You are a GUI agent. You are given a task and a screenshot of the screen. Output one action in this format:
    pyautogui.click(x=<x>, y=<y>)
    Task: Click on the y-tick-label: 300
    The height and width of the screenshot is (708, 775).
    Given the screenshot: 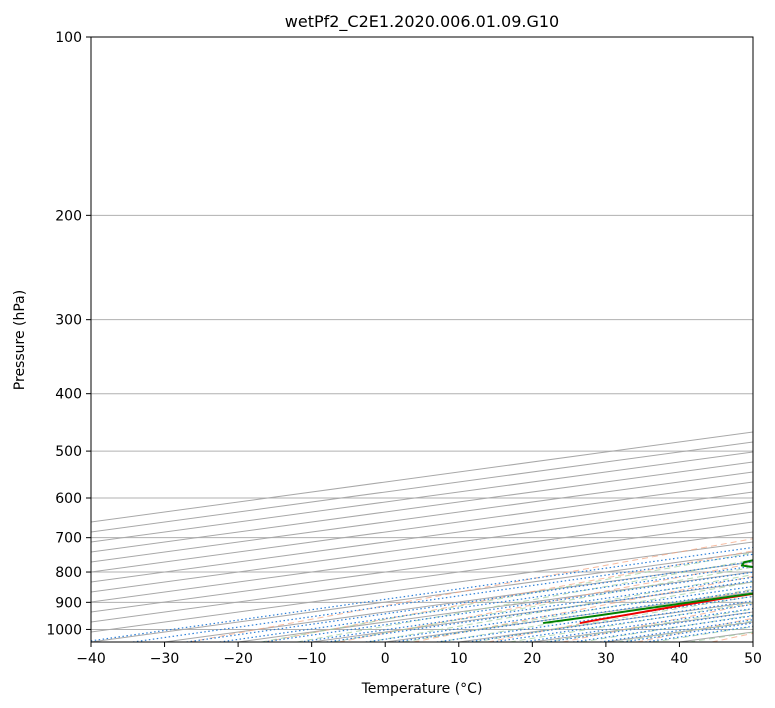 What is the action you would take?
    pyautogui.click(x=68, y=321)
    